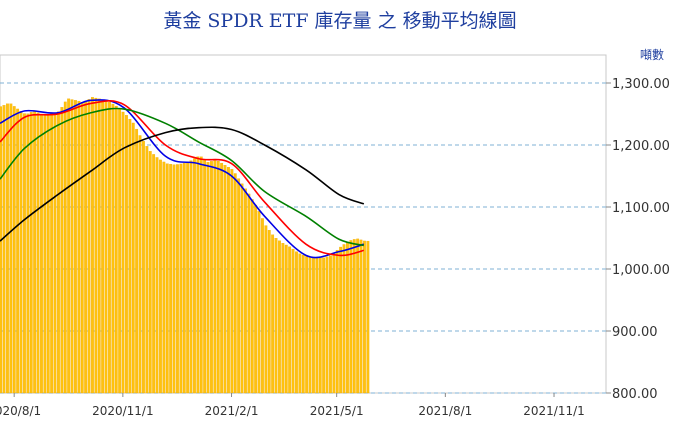 Image resolution: width=680 pixels, height=433 pixels. Describe the element at coordinates (554, 411) in the screenshot. I see `x-tick-label: 2021/11/1` at that location.